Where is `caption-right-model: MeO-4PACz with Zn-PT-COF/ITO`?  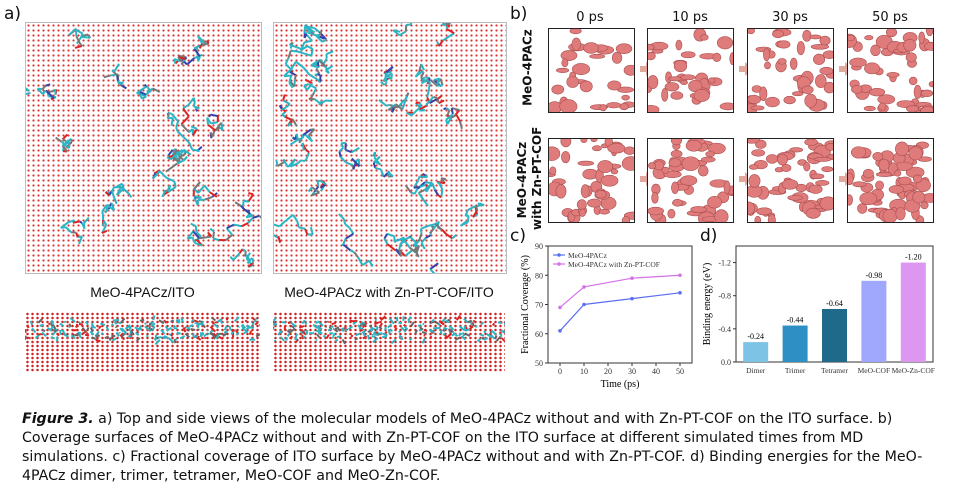
caption-right-model: MeO-4PACz with Zn-PT-COF/ITO is located at coordinates (389, 292).